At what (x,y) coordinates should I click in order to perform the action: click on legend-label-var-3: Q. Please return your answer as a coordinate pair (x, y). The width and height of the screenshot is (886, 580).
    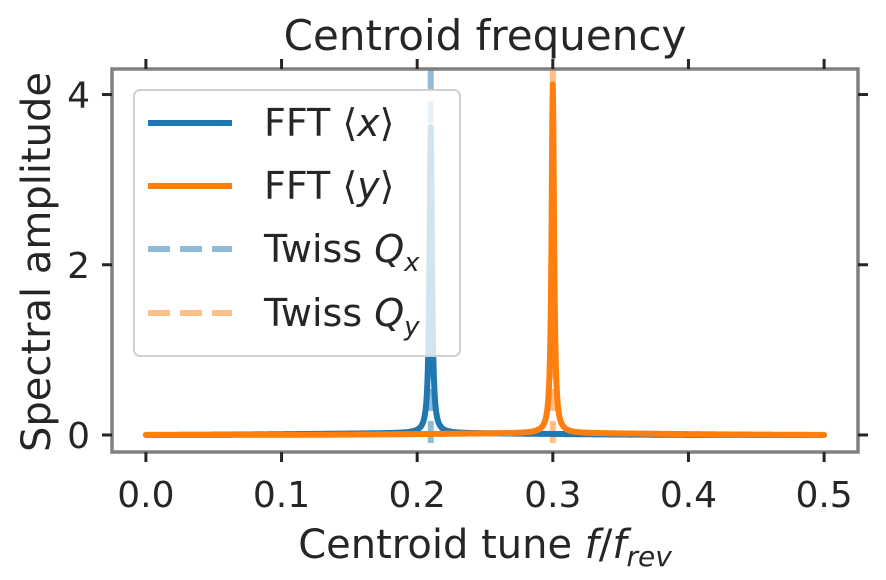
    Looking at the image, I should click on (389, 313).